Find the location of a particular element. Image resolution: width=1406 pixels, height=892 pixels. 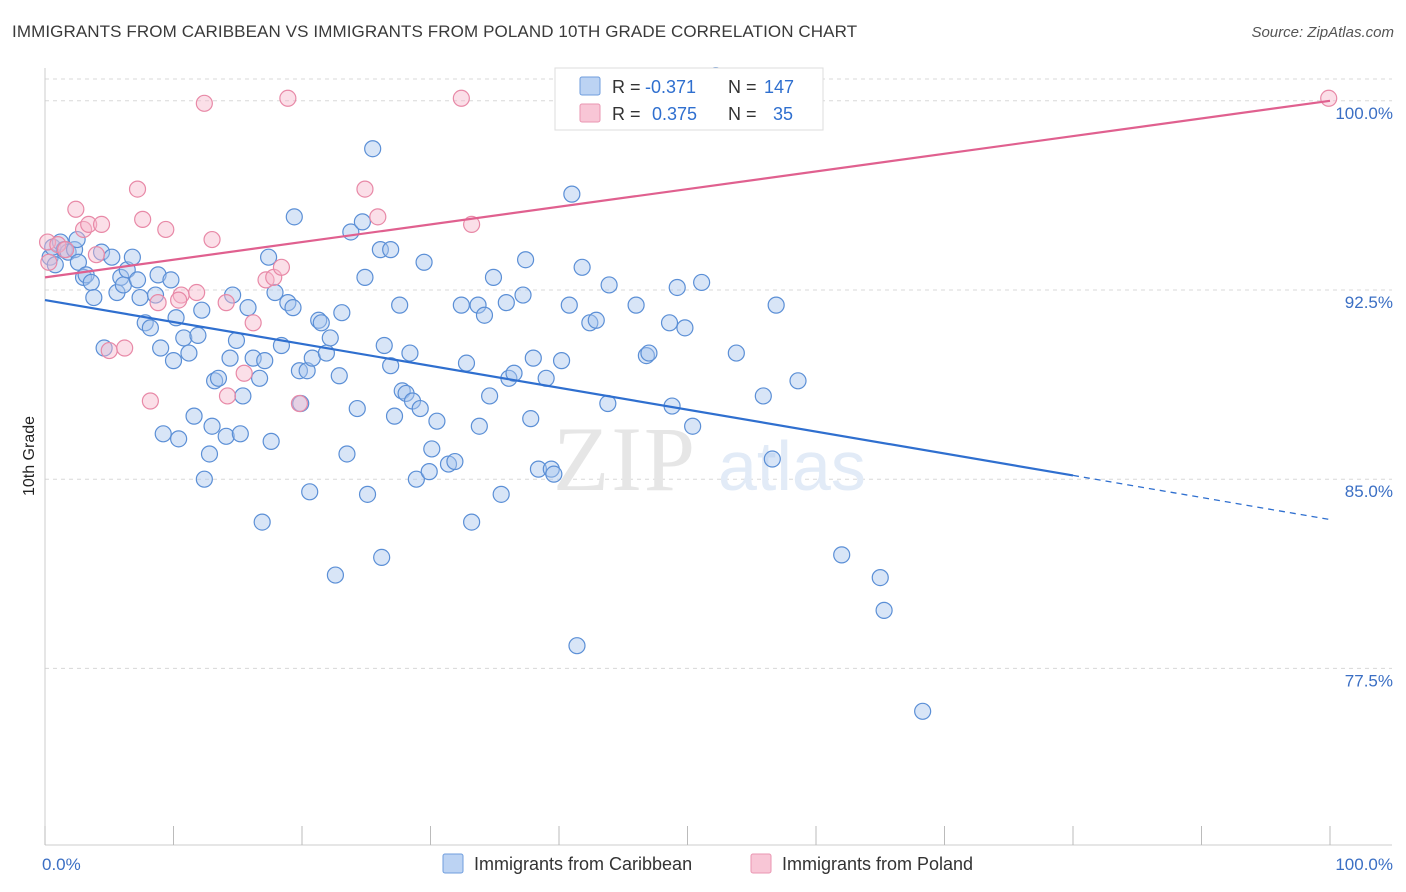

legend-n-label-2: N = is located at coordinates (742, 114).